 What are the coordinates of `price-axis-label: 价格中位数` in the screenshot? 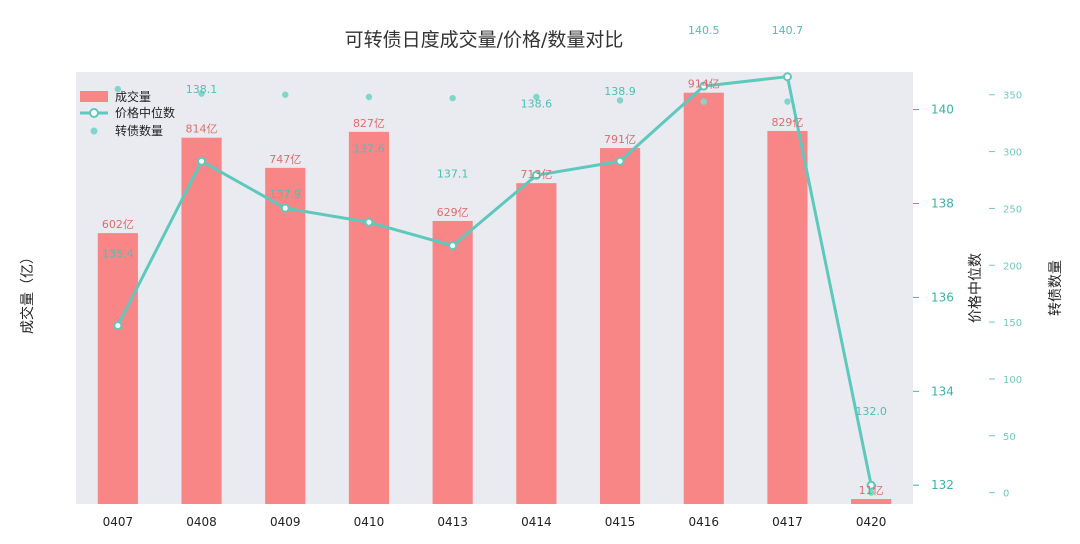 It's located at (976, 288).